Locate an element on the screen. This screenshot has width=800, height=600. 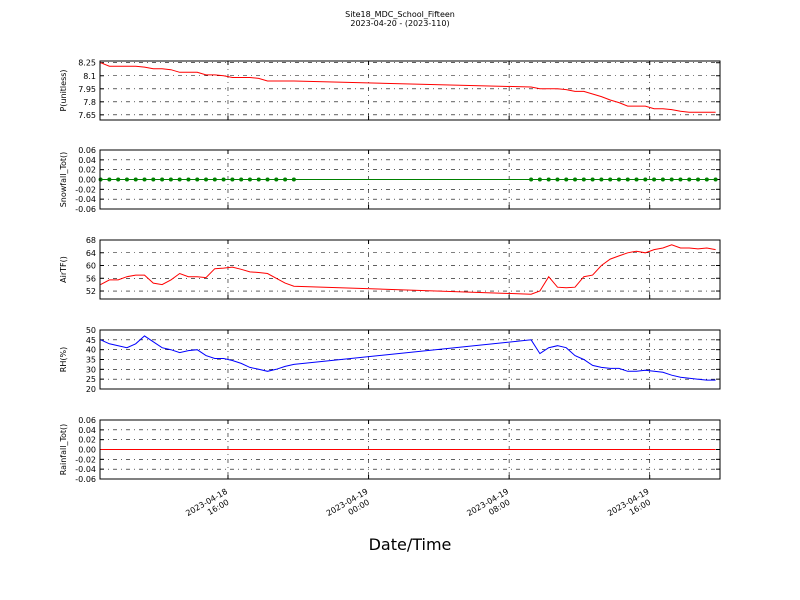
y-tick-label: 7.8 is located at coordinates (89, 102).